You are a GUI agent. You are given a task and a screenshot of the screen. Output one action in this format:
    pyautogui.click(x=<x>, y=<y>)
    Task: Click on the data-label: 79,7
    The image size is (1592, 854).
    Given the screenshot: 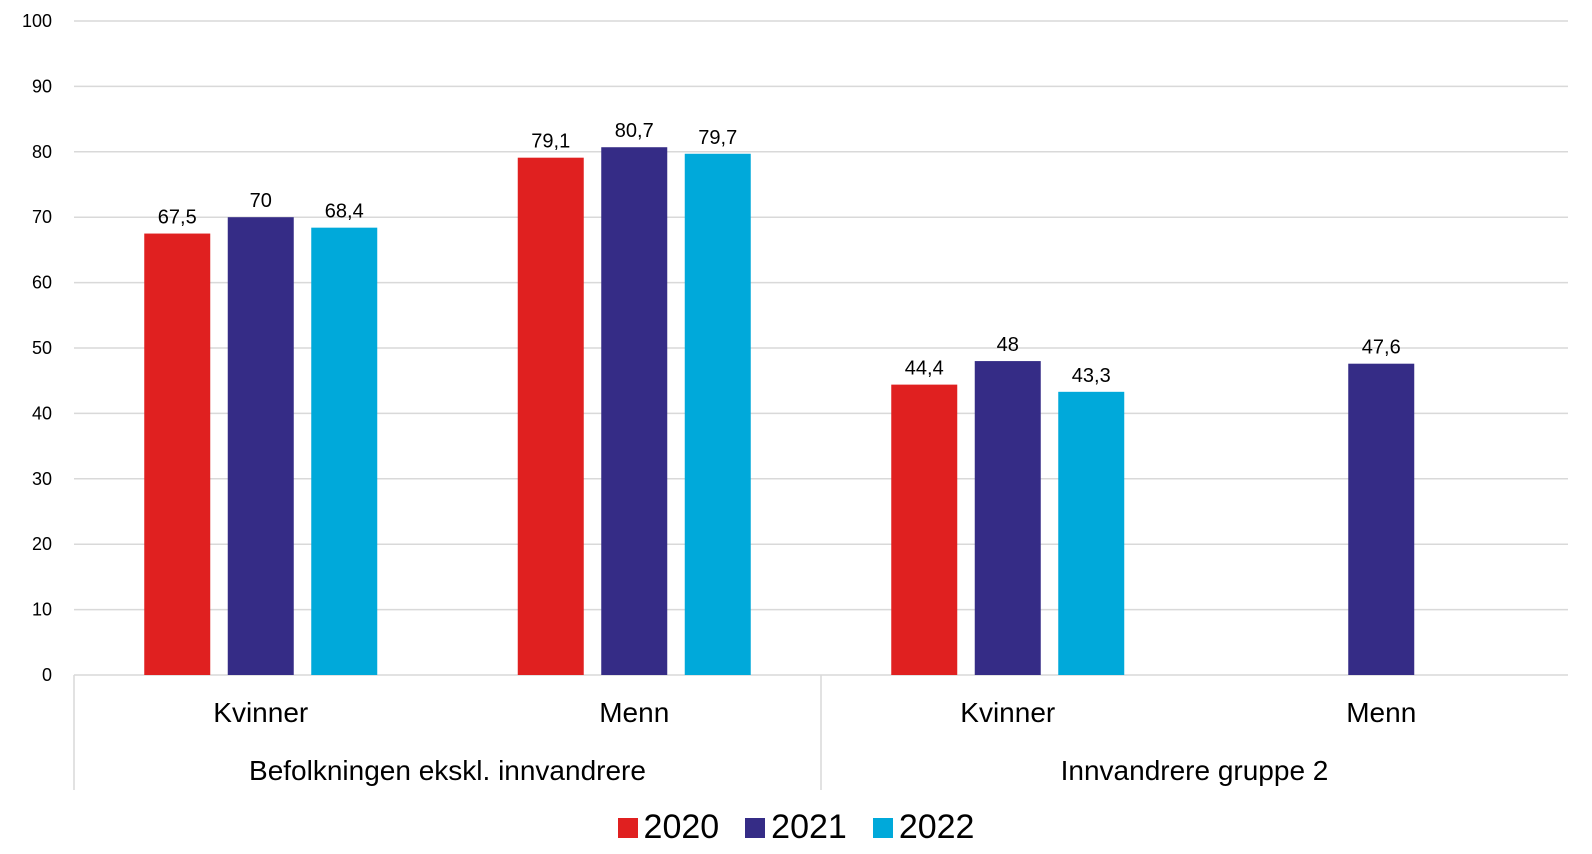 What is the action you would take?
    pyautogui.click(x=717, y=138)
    